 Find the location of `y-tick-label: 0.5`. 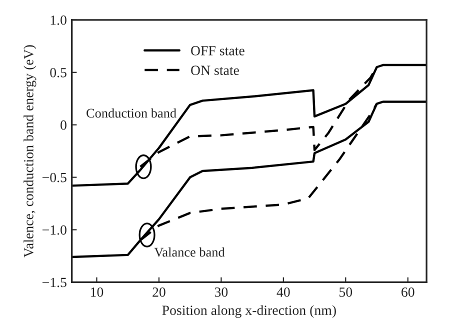

y-tick-label: 0.5 is located at coordinates (58, 73).